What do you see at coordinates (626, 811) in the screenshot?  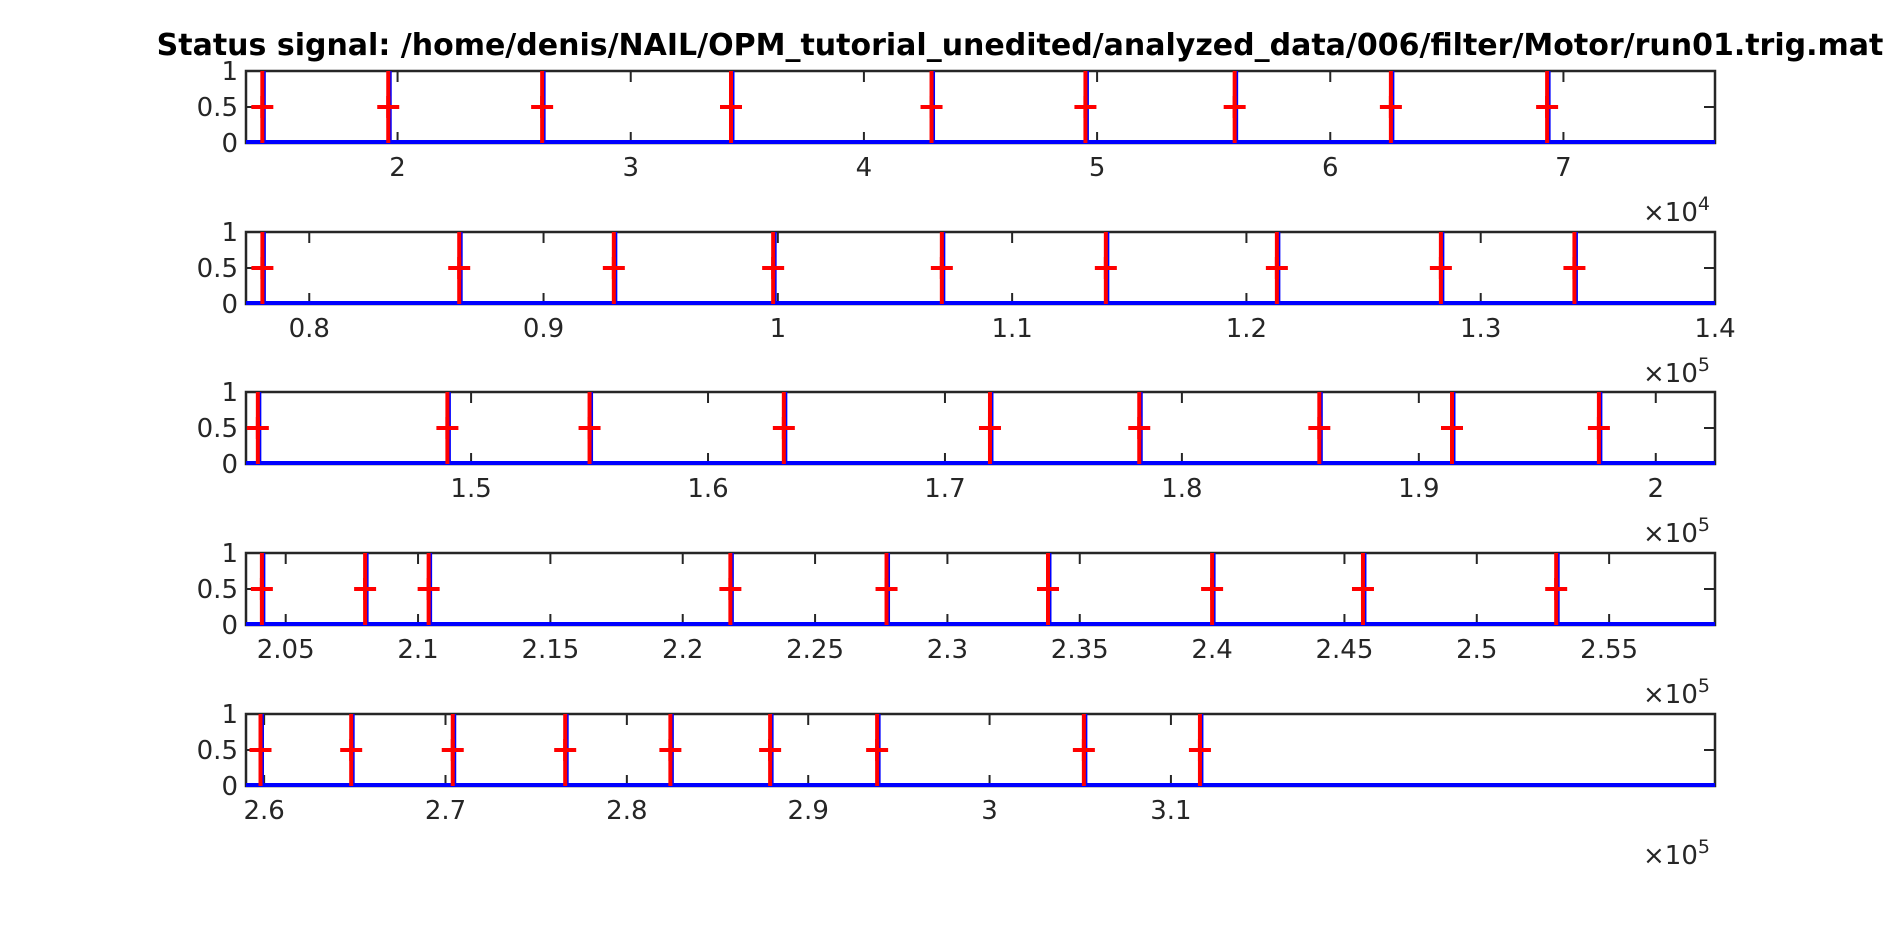 I see `x-tick-label: 2.8` at bounding box center [626, 811].